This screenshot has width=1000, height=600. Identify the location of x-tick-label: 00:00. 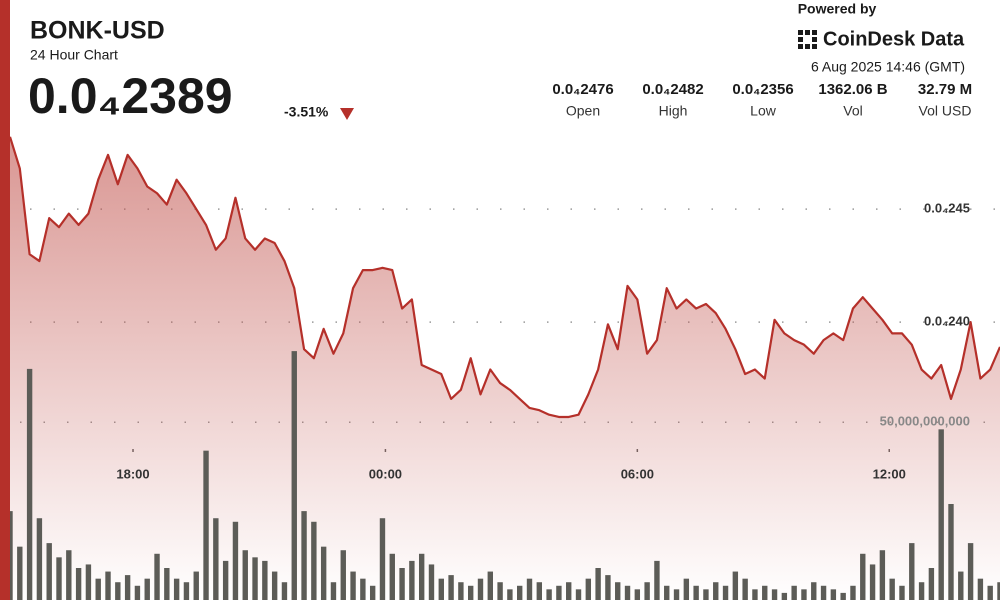
(385, 473).